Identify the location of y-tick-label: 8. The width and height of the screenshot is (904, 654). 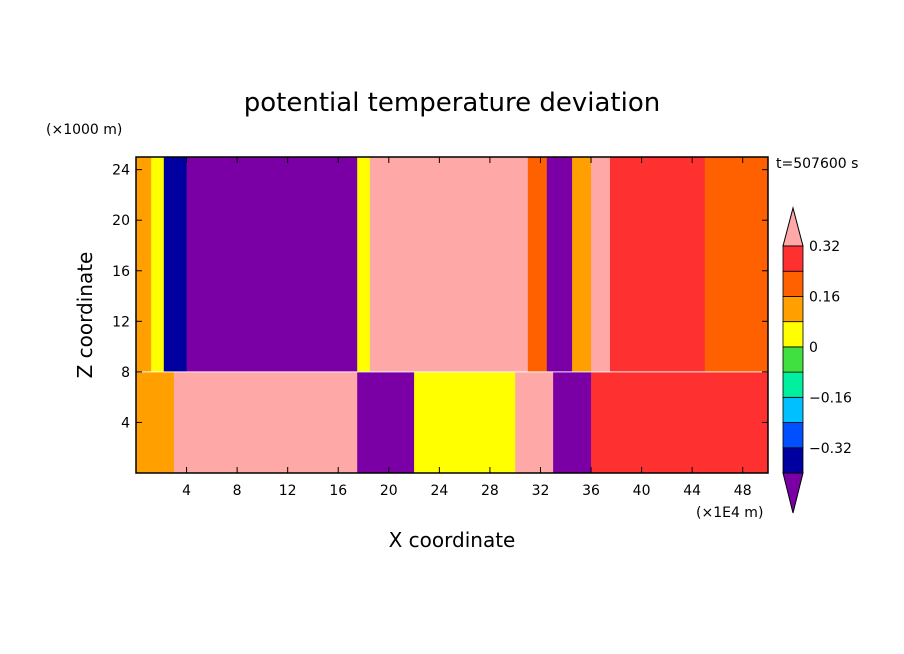
(125, 373).